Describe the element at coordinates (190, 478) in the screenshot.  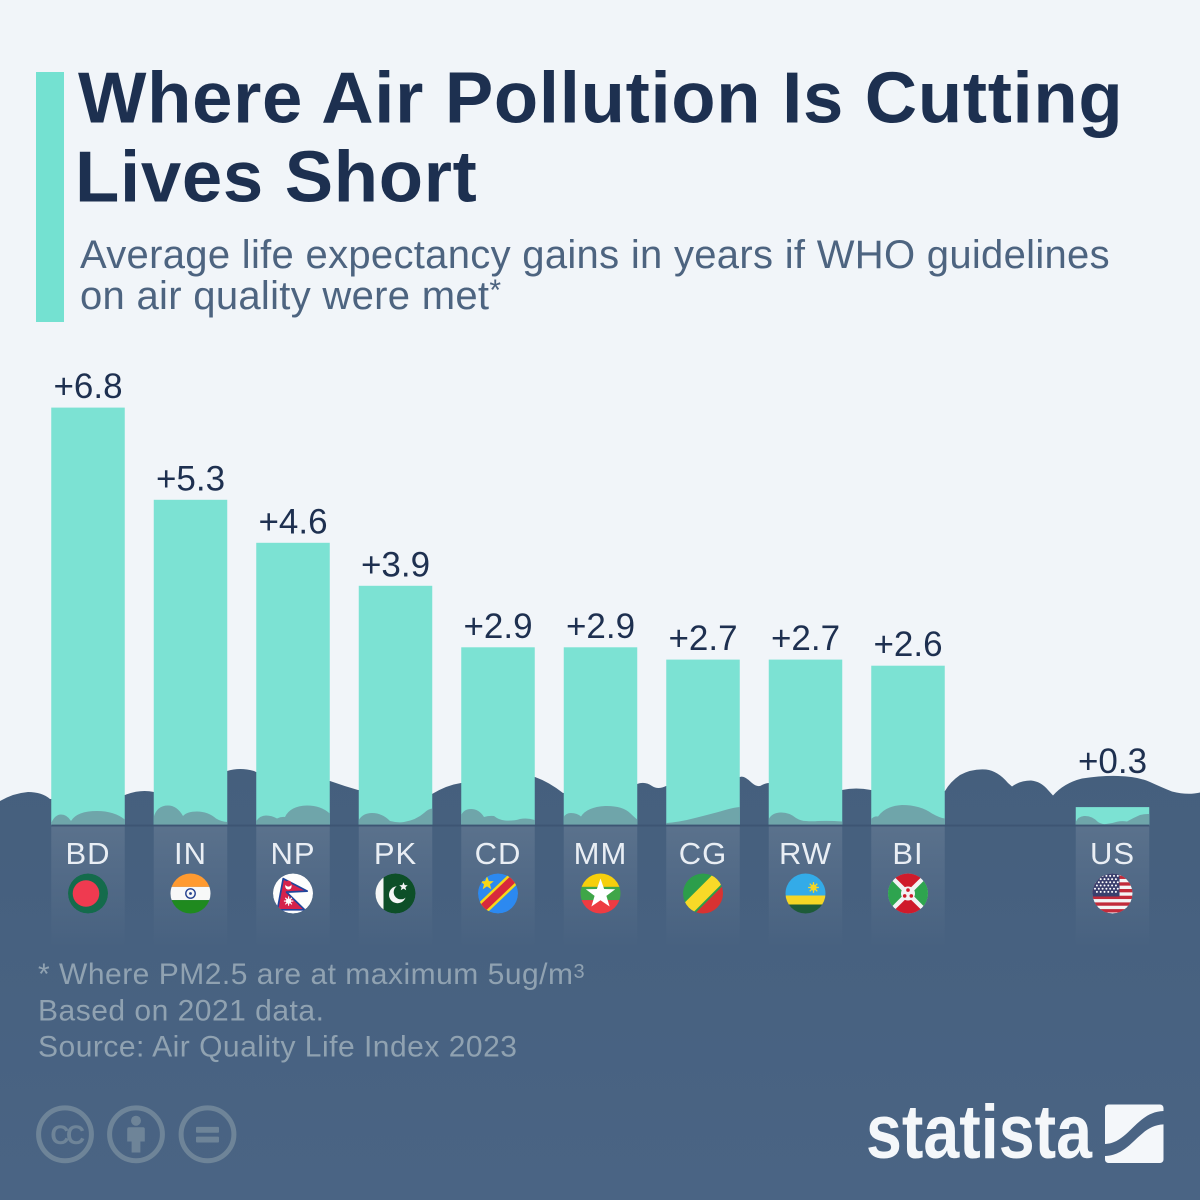
I see `svg-text: +5.3` at that location.